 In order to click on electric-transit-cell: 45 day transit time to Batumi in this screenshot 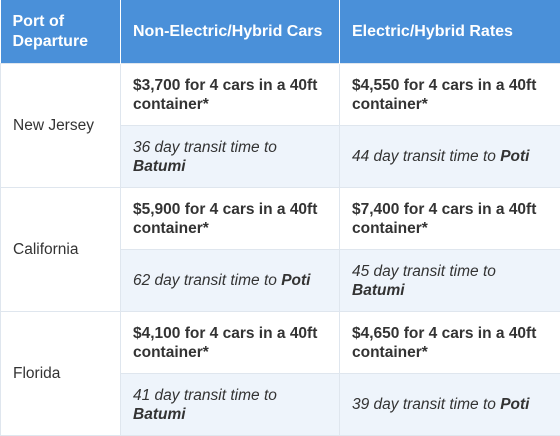, I will do `click(449, 280)`.